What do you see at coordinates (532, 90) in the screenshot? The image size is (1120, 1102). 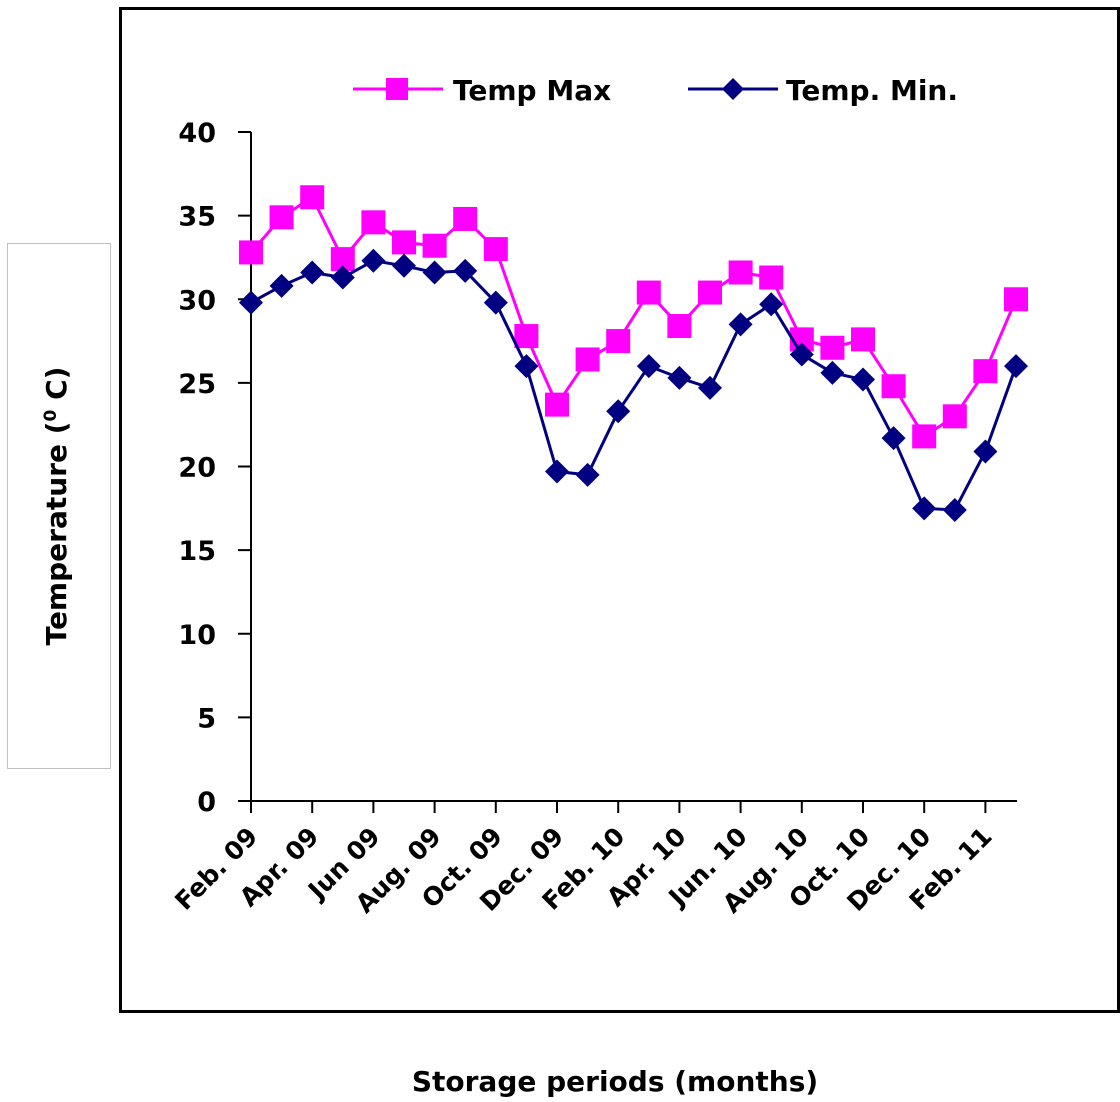 I see `legend-label-temp-max: Temp Max` at bounding box center [532, 90].